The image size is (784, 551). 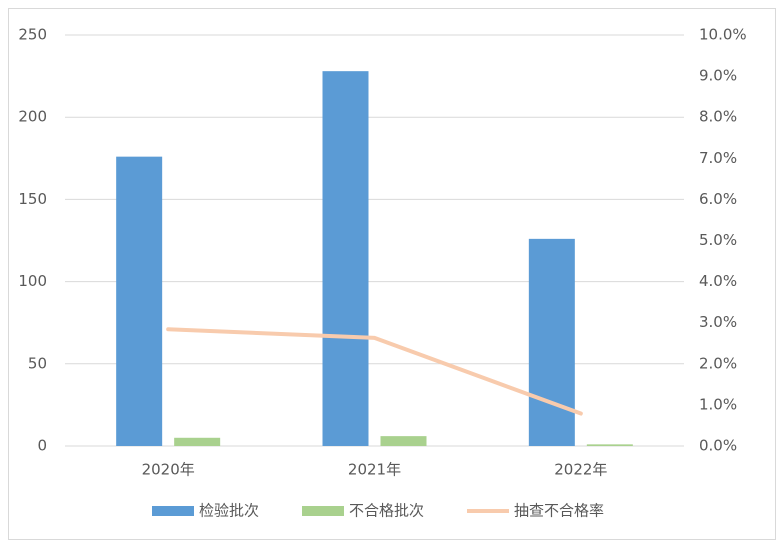 What do you see at coordinates (723, 35) in the screenshot?
I see `y2-tick-label: 10.0%` at bounding box center [723, 35].